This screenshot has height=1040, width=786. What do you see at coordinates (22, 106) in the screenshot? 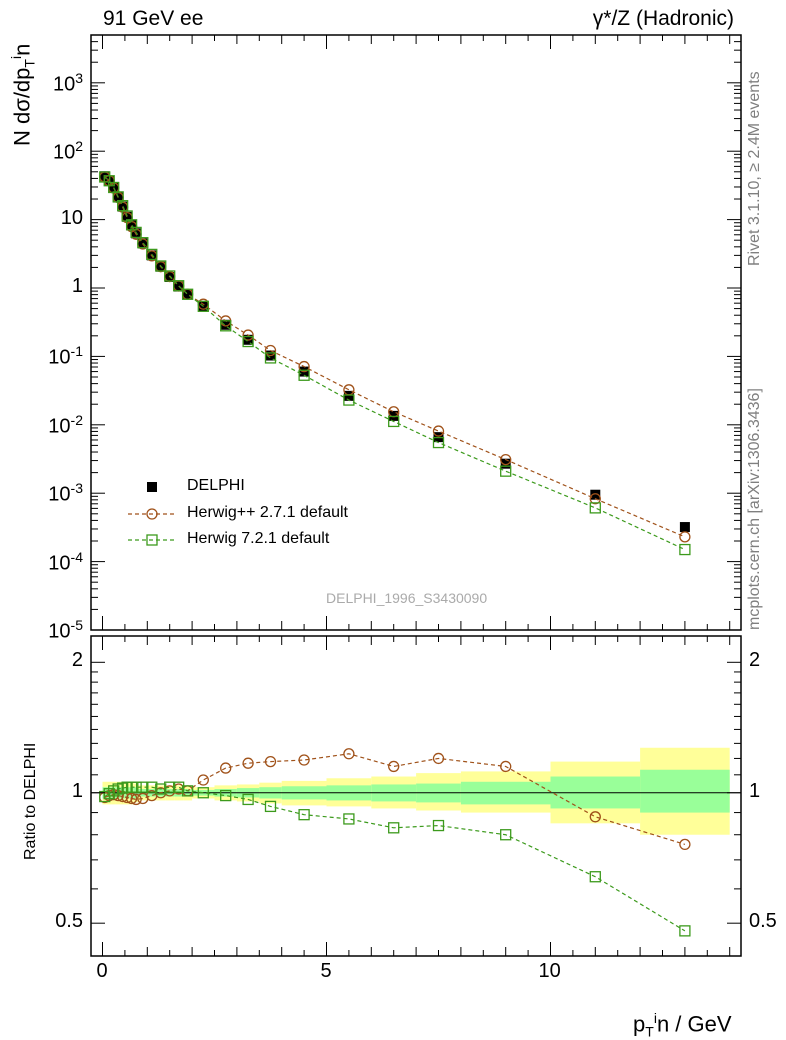
I see `main-y-axis-label-text: N dσ/dp` at bounding box center [22, 106].